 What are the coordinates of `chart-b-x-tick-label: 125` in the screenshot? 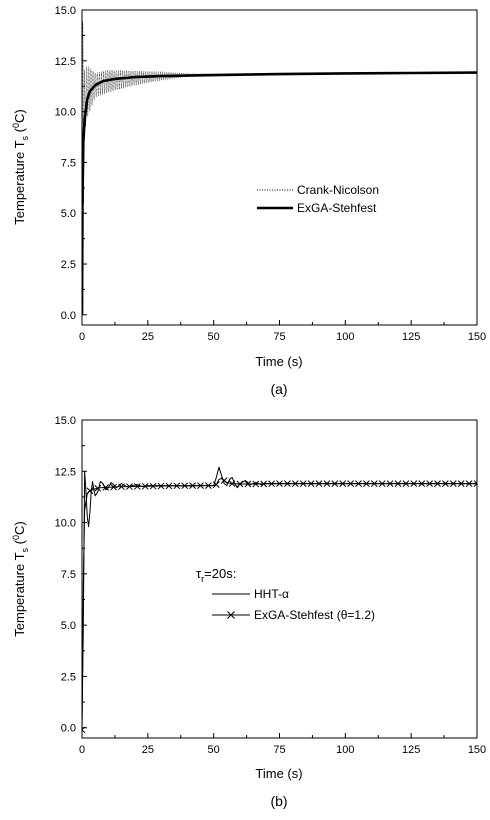 It's located at (411, 750).